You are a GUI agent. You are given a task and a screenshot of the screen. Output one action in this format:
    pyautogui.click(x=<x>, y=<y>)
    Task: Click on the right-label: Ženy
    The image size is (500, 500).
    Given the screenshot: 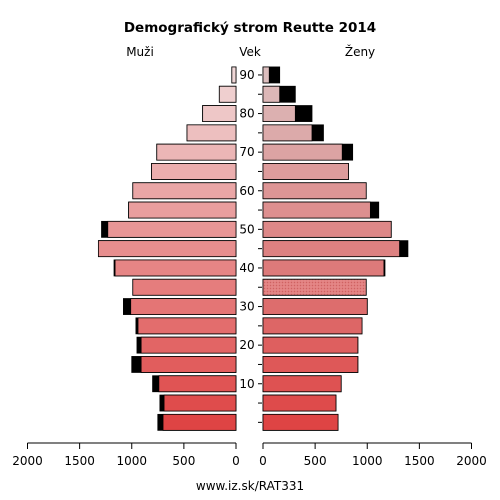 What is the action you would take?
    pyautogui.click(x=360, y=51)
    